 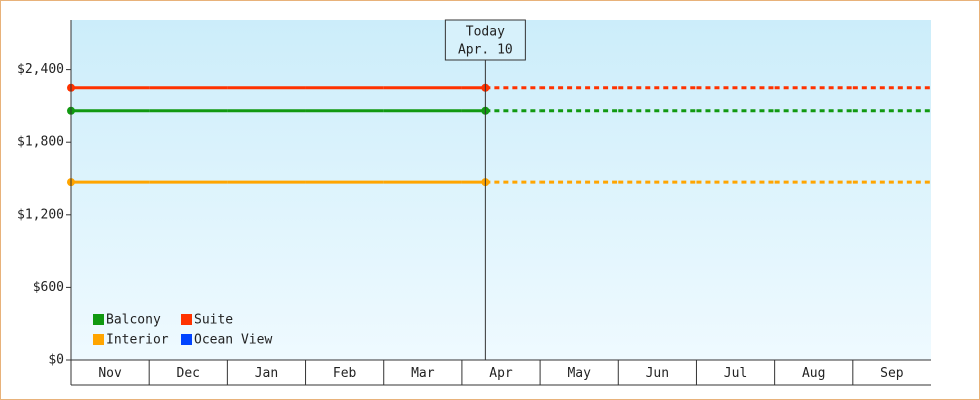 I want to click on y-tick-label: $1,800, so click(x=40, y=142).